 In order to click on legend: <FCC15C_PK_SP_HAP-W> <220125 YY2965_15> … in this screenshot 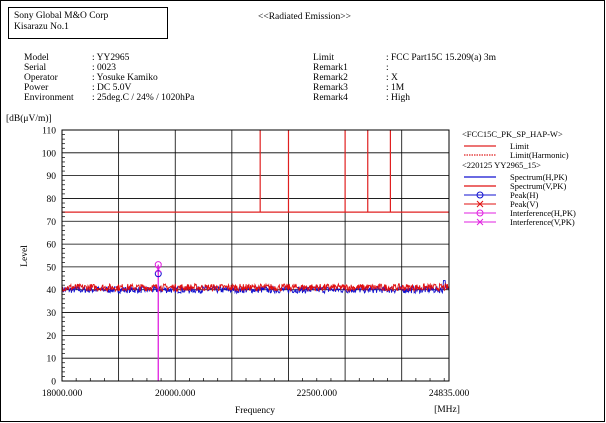, I will do `click(519, 178)`.